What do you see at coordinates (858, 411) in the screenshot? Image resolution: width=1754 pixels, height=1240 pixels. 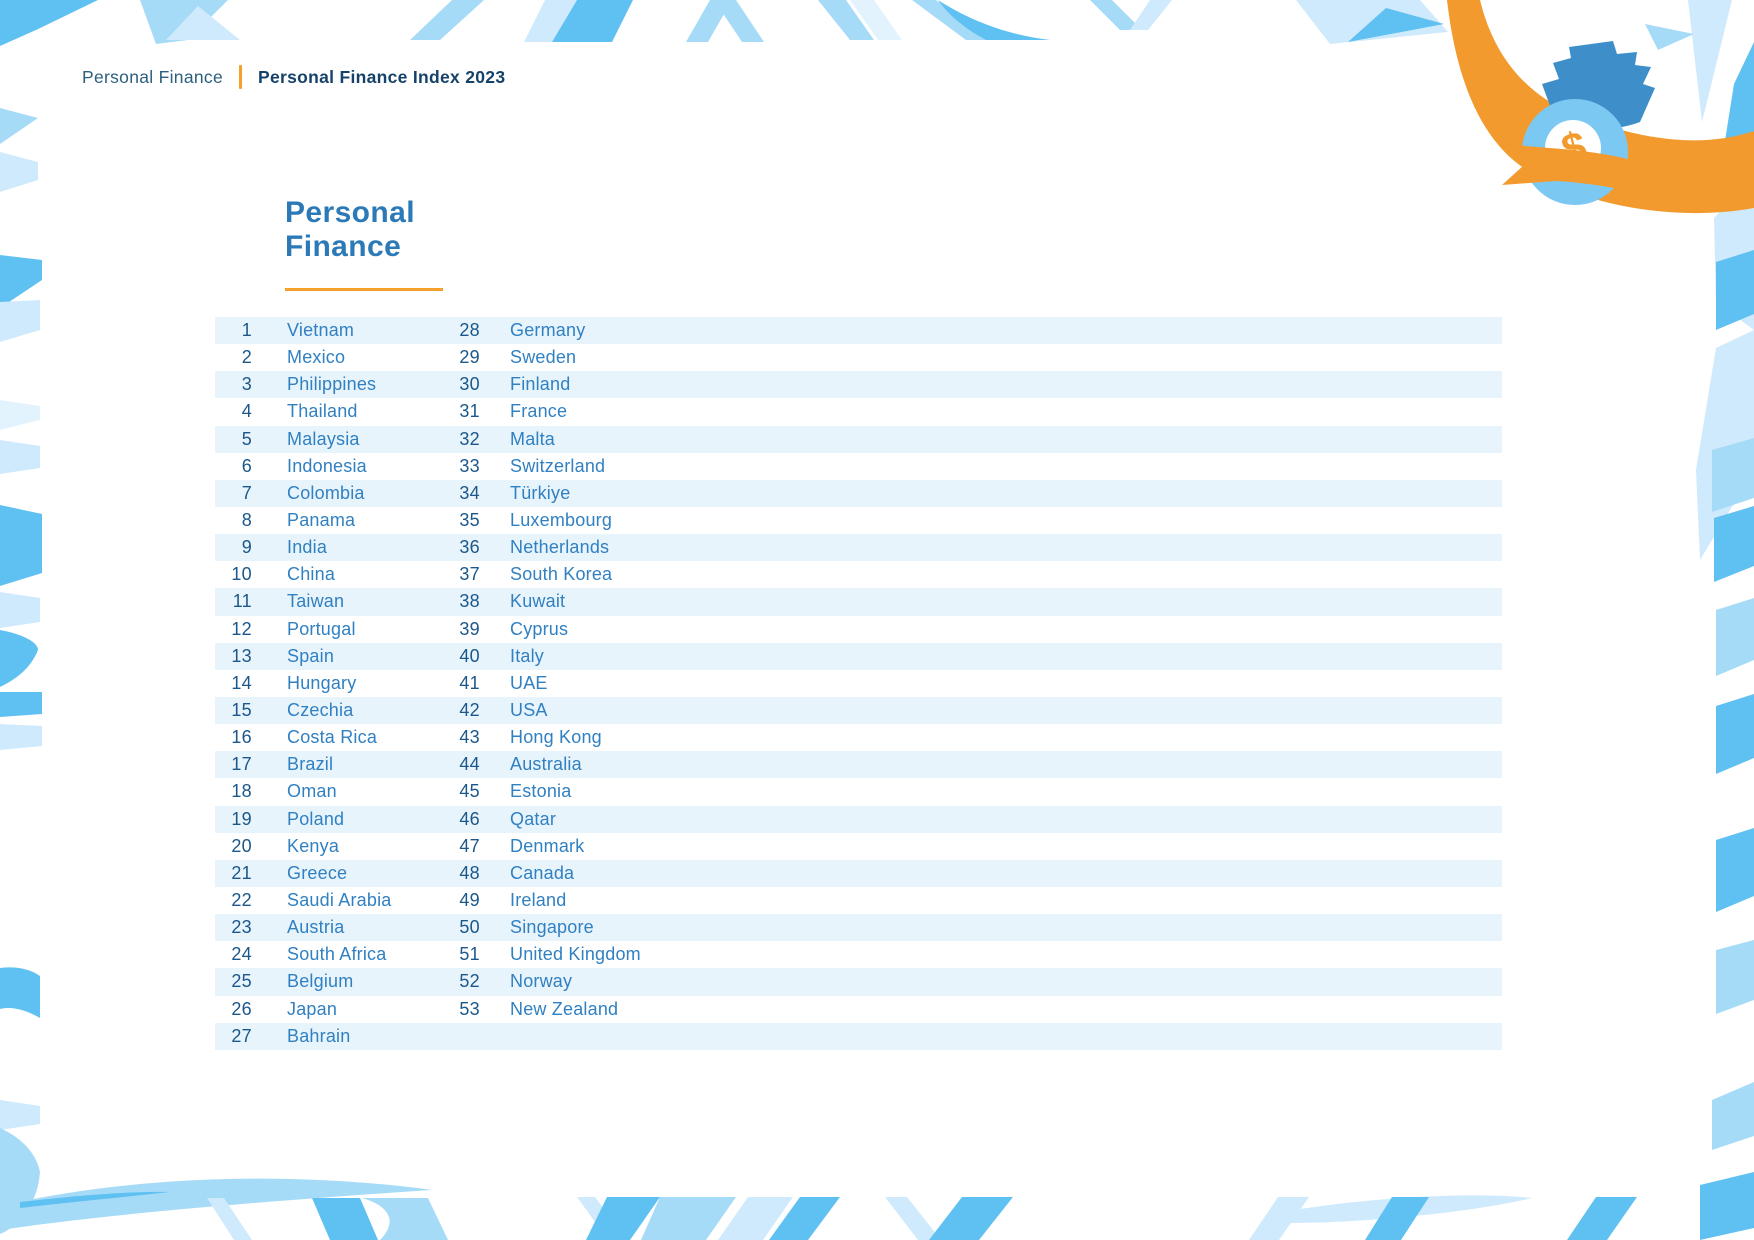 I see `table-row: 4 Thailand 31 France` at bounding box center [858, 411].